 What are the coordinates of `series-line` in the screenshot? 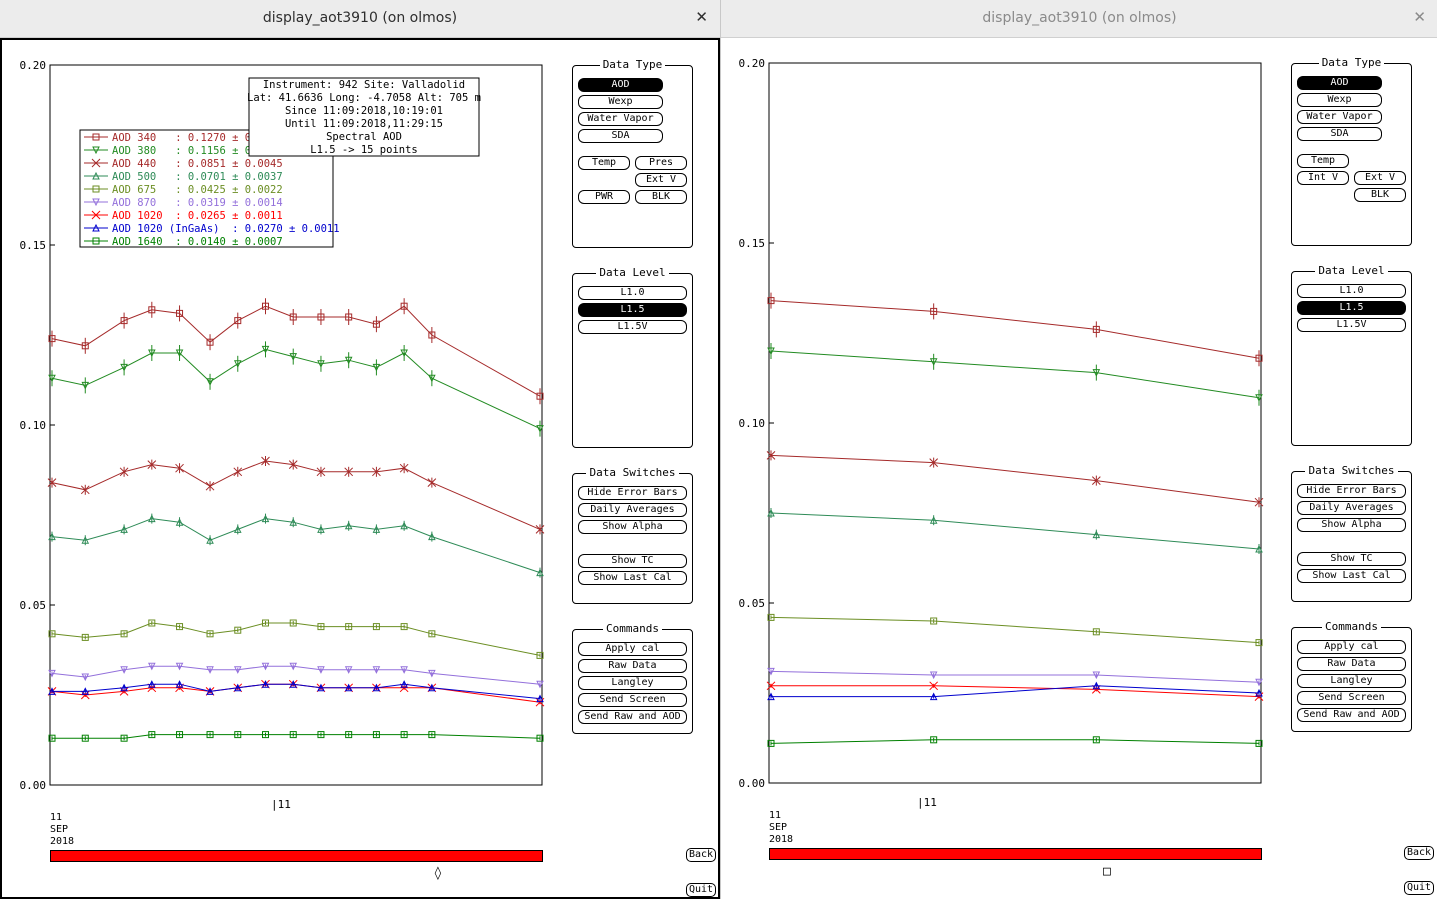 It's located at (1015, 329).